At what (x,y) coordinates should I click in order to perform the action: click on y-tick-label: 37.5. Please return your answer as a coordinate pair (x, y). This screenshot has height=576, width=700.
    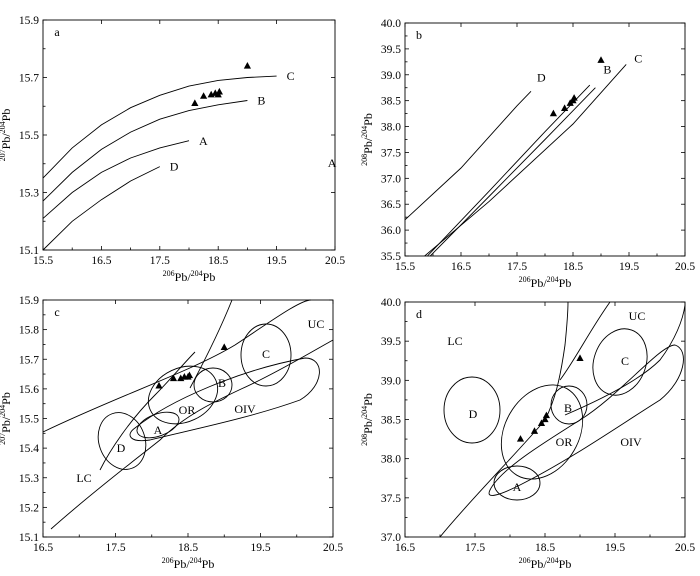
    Looking at the image, I should click on (391, 153).